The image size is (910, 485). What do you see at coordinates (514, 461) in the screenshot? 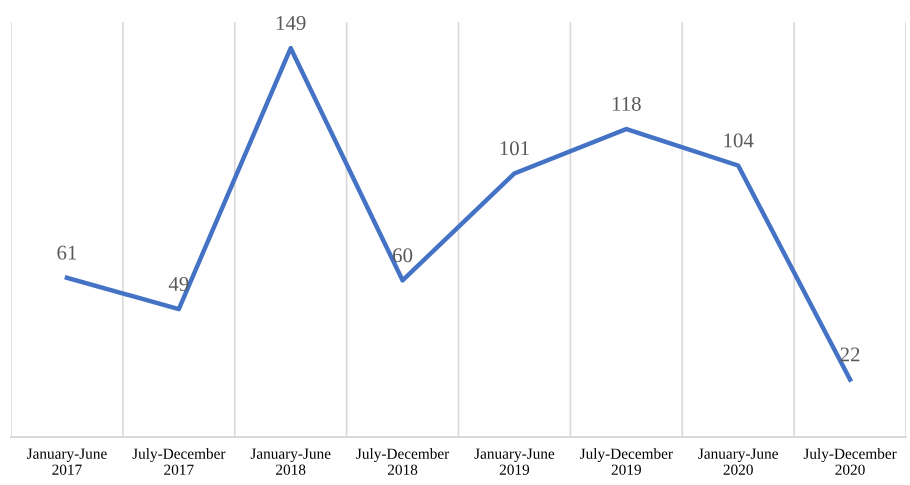
I see `x-tick-label: January-June 2019` at bounding box center [514, 461].